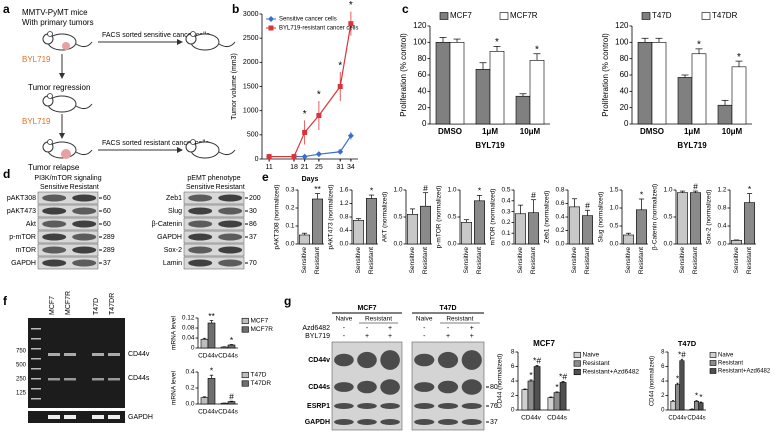  What do you see at coordinates (107, 198) in the screenshot?
I see `mw-label: 60` at bounding box center [107, 198].